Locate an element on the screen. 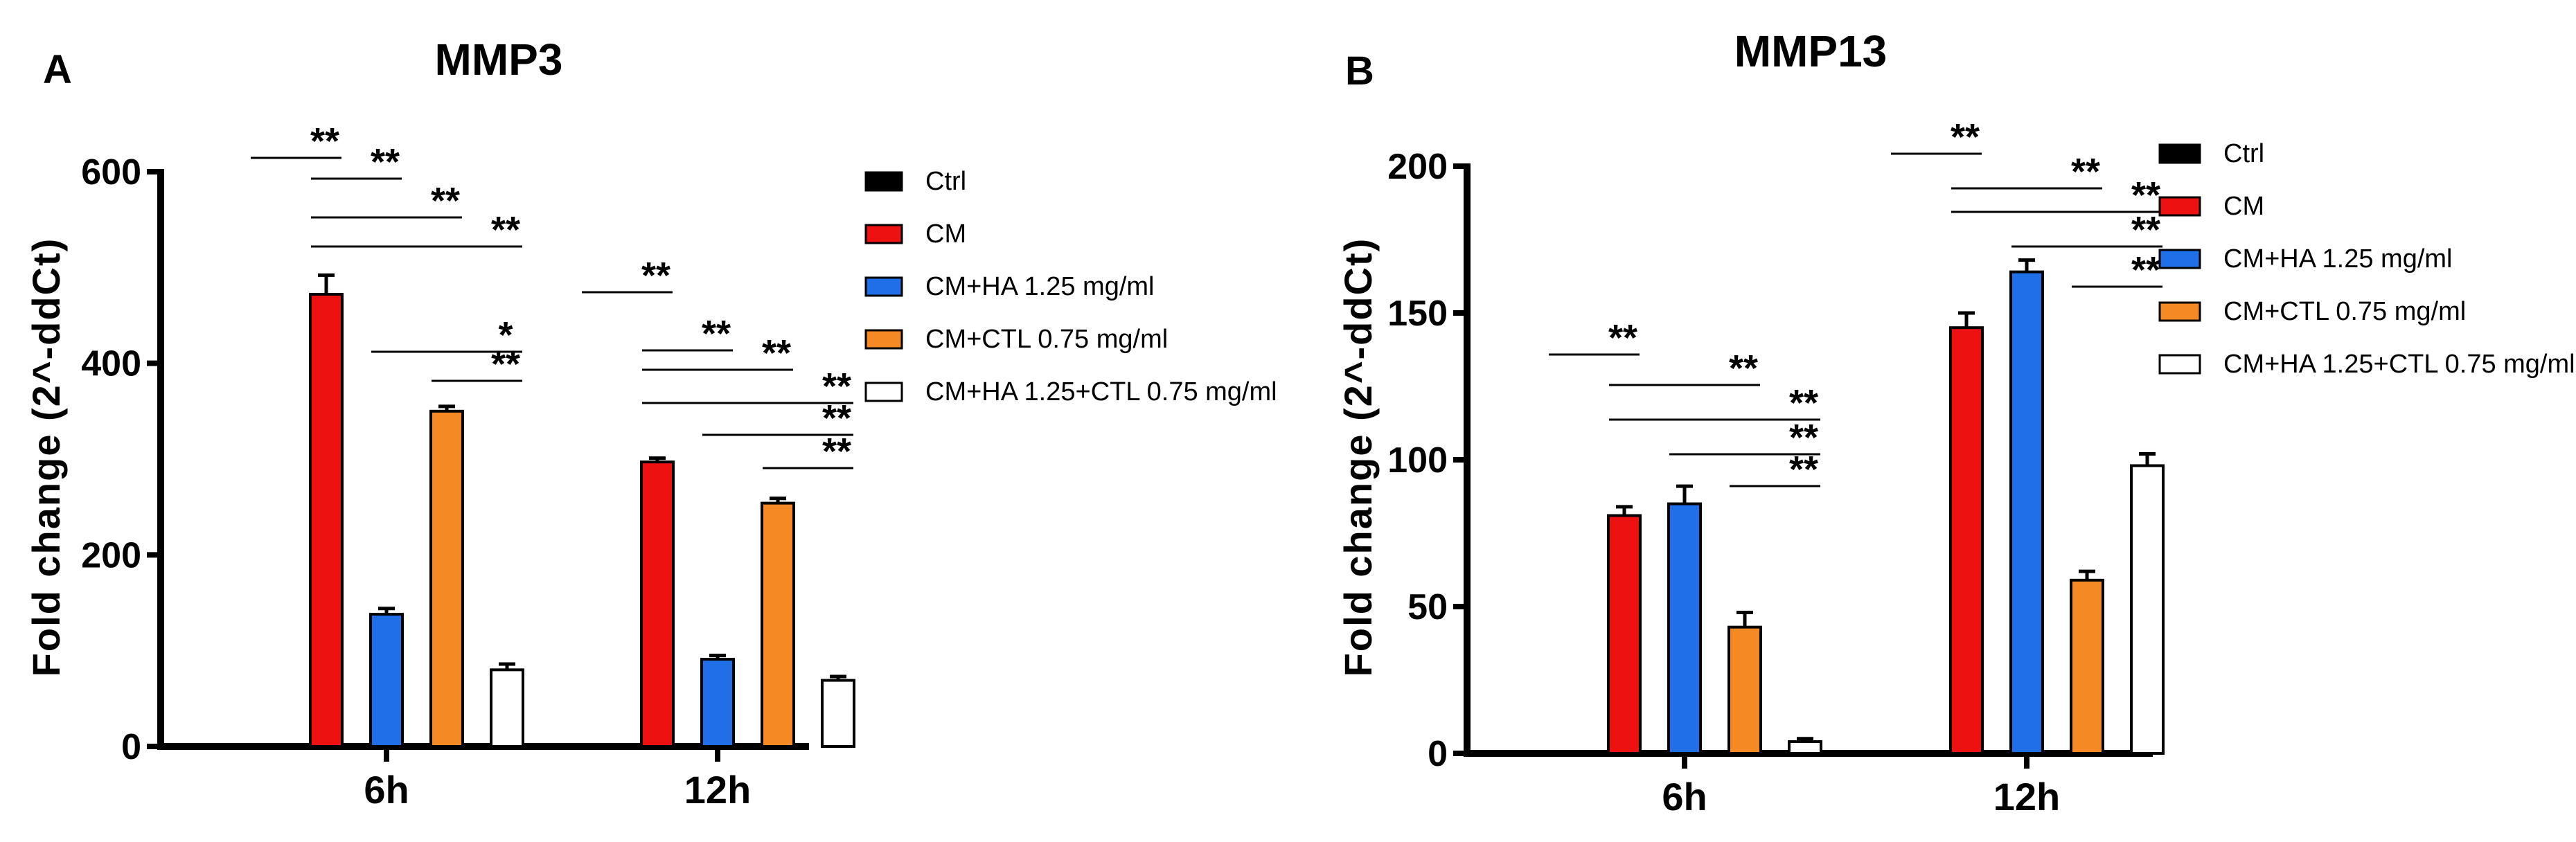 This screenshot has width=2576, height=842. y-tick-label: 100 is located at coordinates (1417, 460).